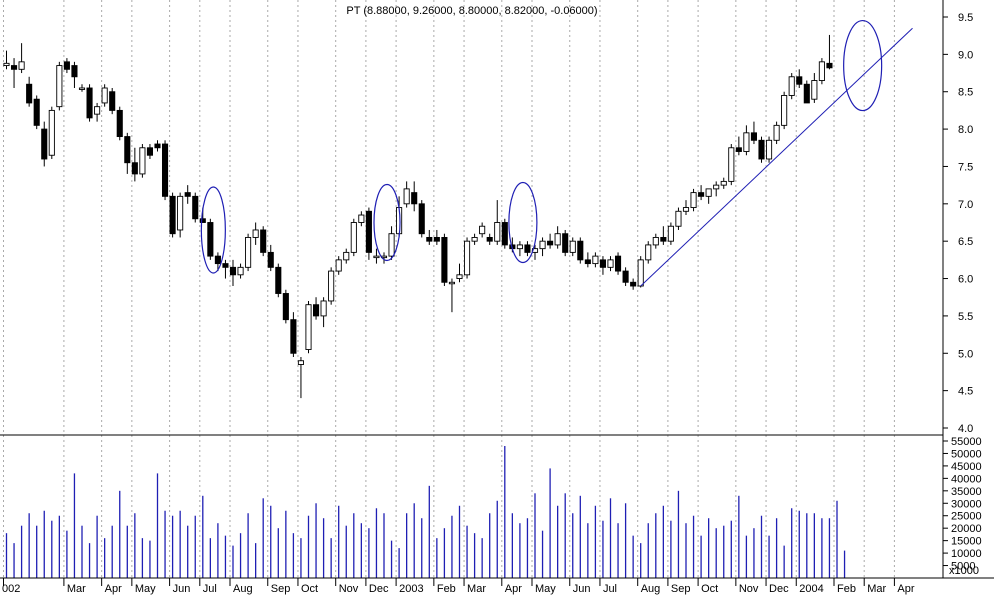  What do you see at coordinates (966, 467) in the screenshot?
I see `volume-tick-label: 45000` at bounding box center [966, 467].